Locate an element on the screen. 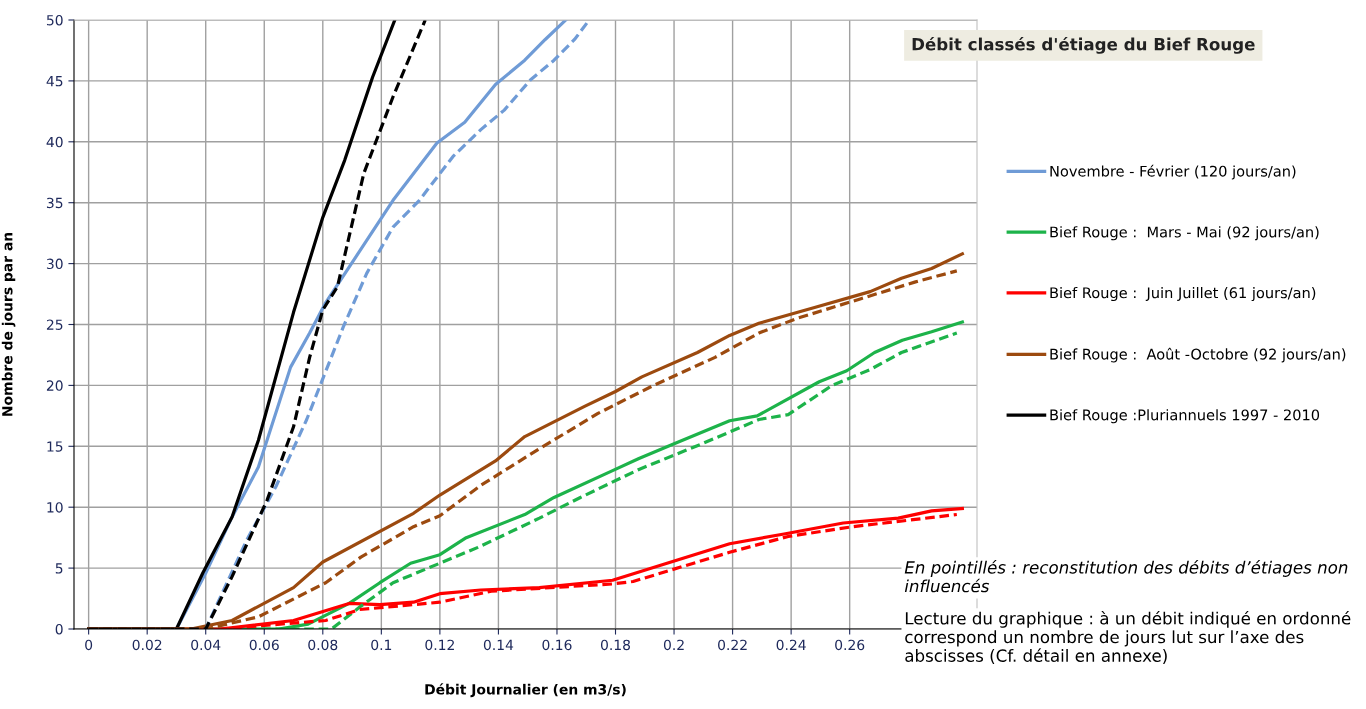  x-tick-label: 0.2 is located at coordinates (673, 645).